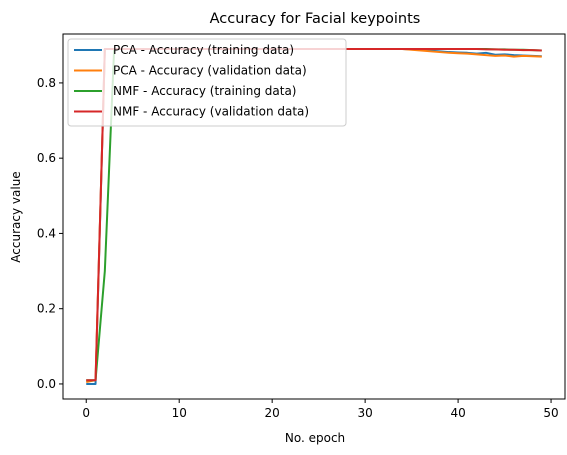  What do you see at coordinates (272, 413) in the screenshot?
I see `x-tick-label: 20` at bounding box center [272, 413].